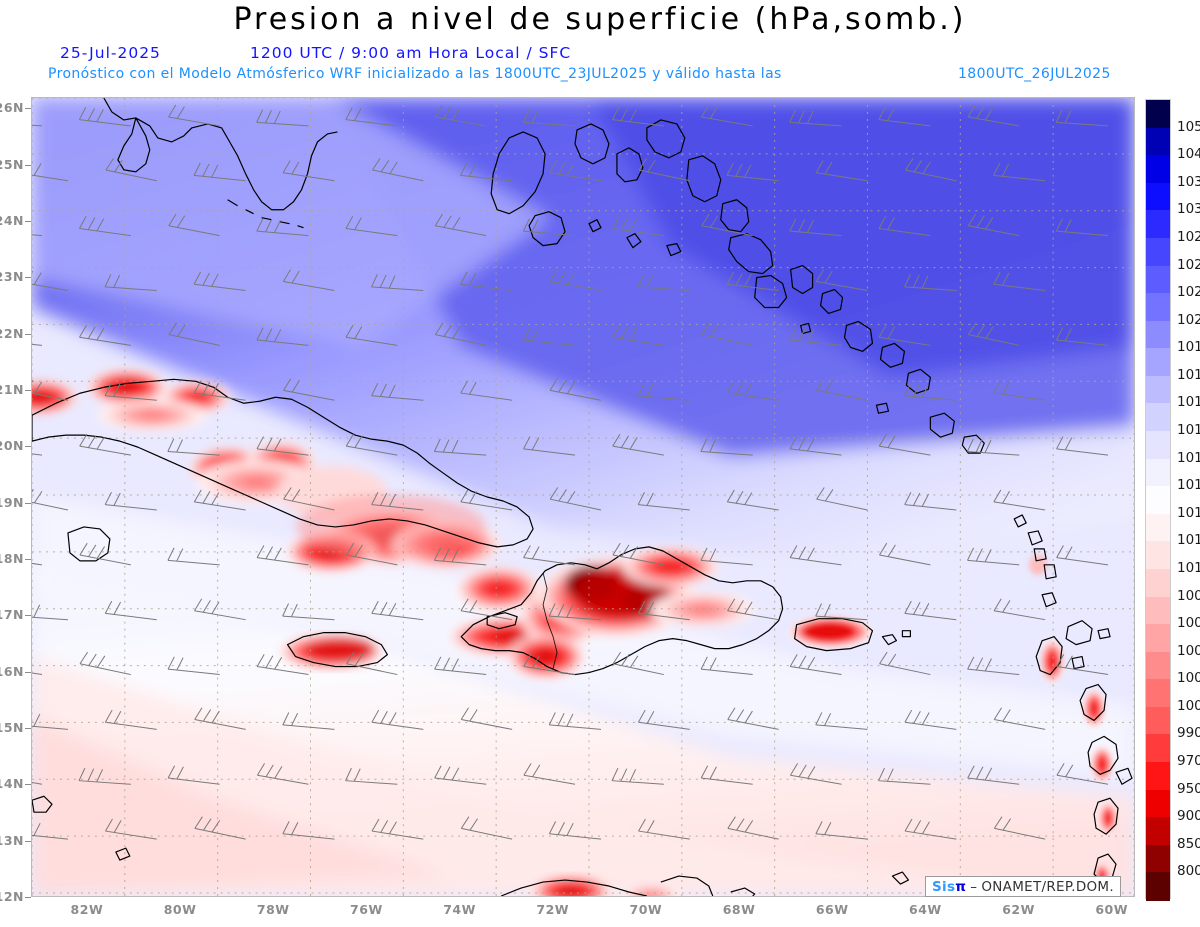 Image resolution: width=1200 pixels, height=927 pixels. Describe the element at coordinates (1188, 623) in the screenshot. I see `colorbar-tick-label: 1006` at that location.